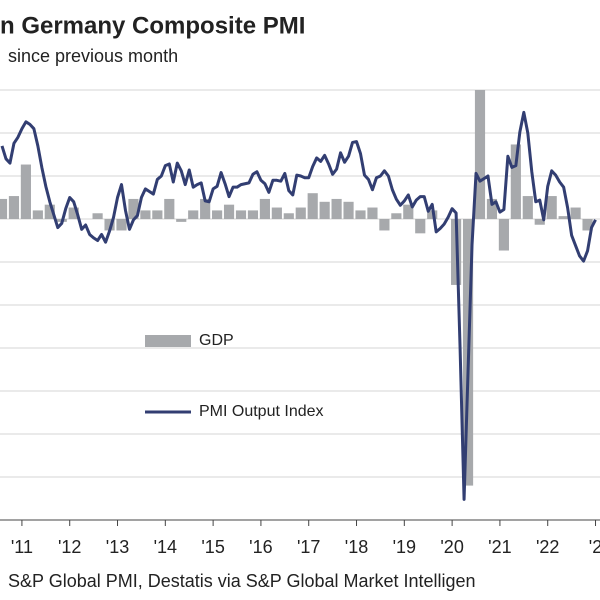 This screenshot has width=600, height=600. I want to click on x-tick-label: '2, so click(594, 547).